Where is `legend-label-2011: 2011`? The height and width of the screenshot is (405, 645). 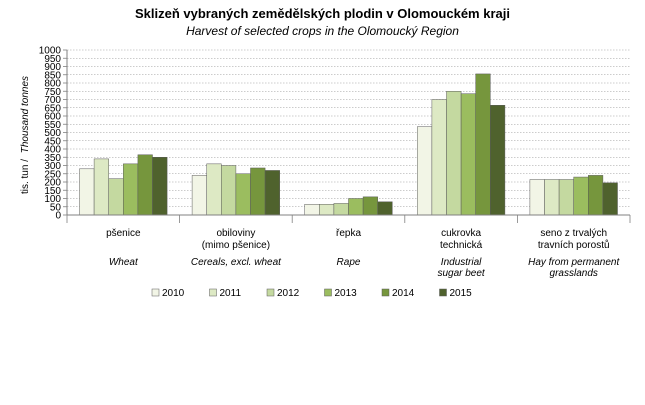
legend-label-2011: 2011 is located at coordinates (231, 293).